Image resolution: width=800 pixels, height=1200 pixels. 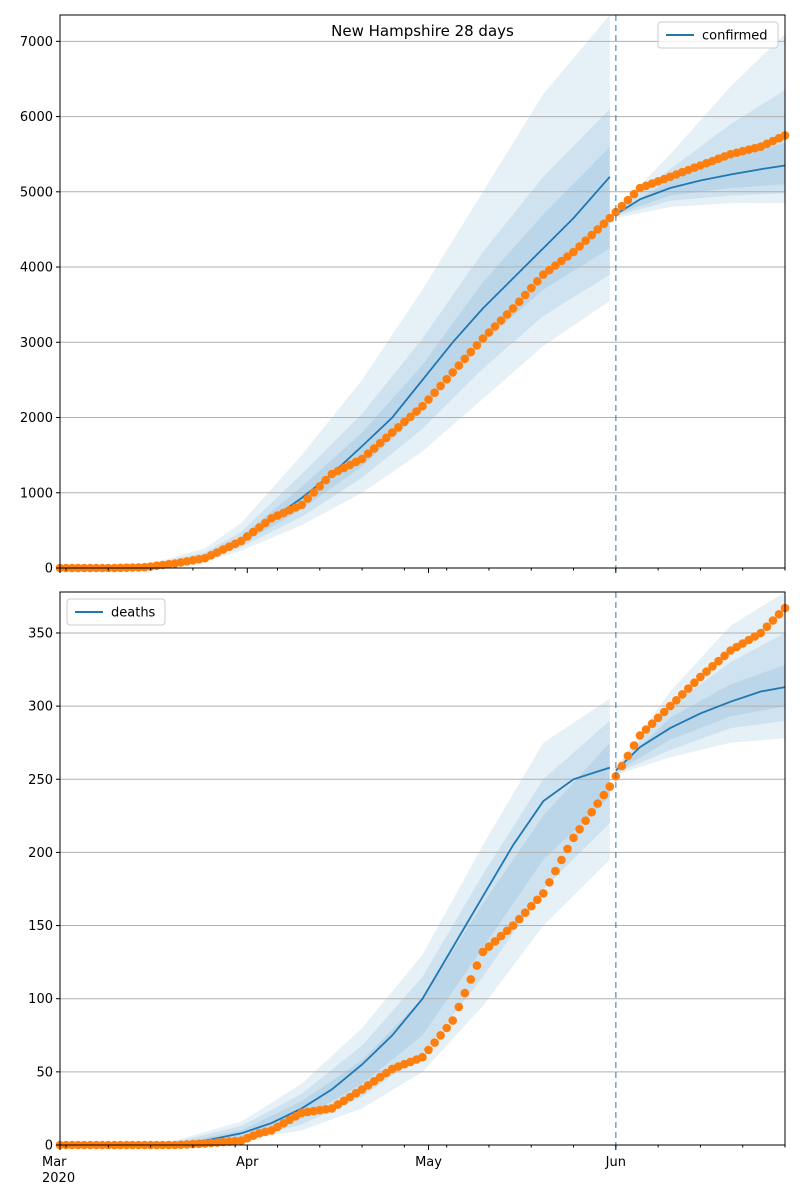 I want to click on x-tick-label: Jun, so click(x=615, y=1162).